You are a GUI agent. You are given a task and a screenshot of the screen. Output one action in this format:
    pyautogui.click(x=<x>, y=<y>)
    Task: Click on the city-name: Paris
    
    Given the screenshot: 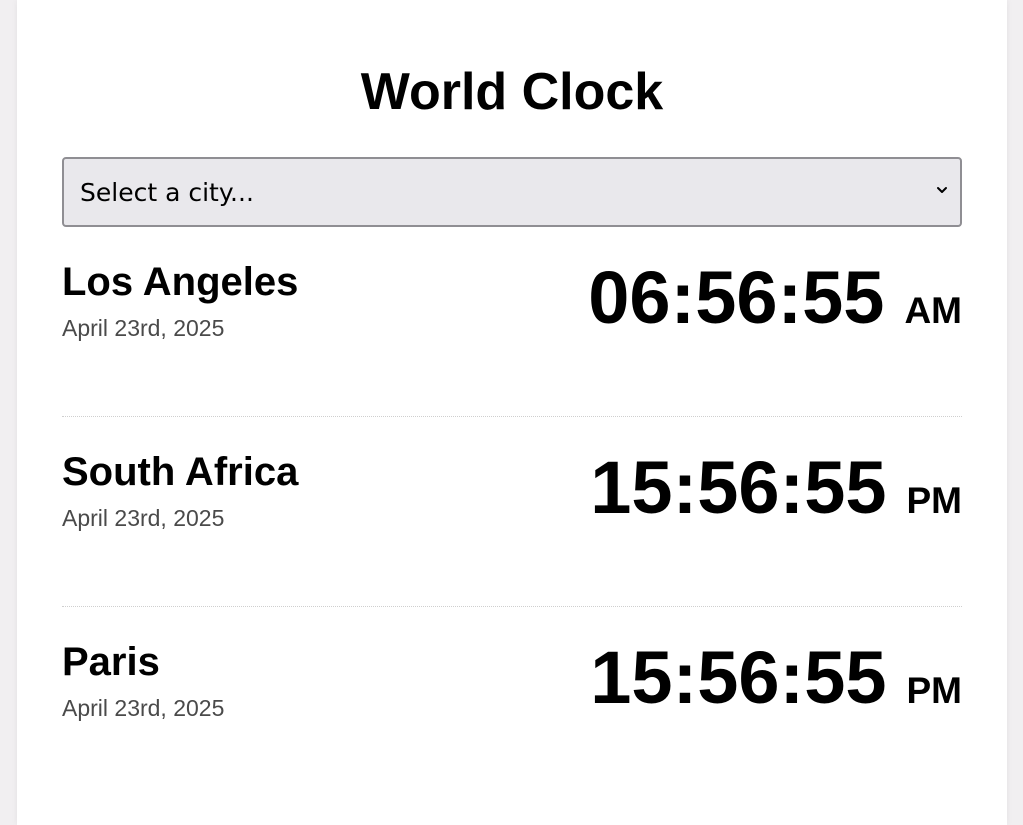 What is the action you would take?
    pyautogui.click(x=111, y=662)
    